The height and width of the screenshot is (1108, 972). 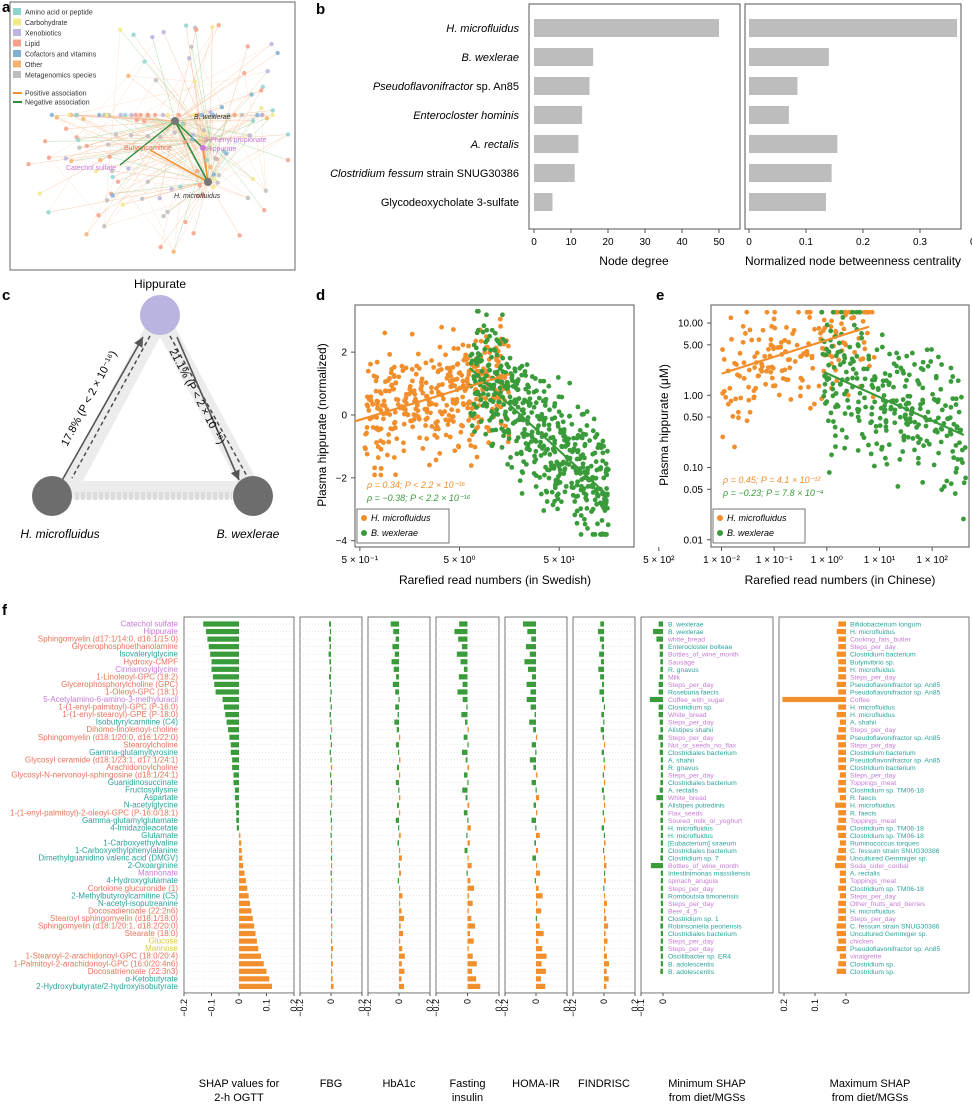 I want to click on f-max-label: H. microfluidus, so click(x=873, y=632).